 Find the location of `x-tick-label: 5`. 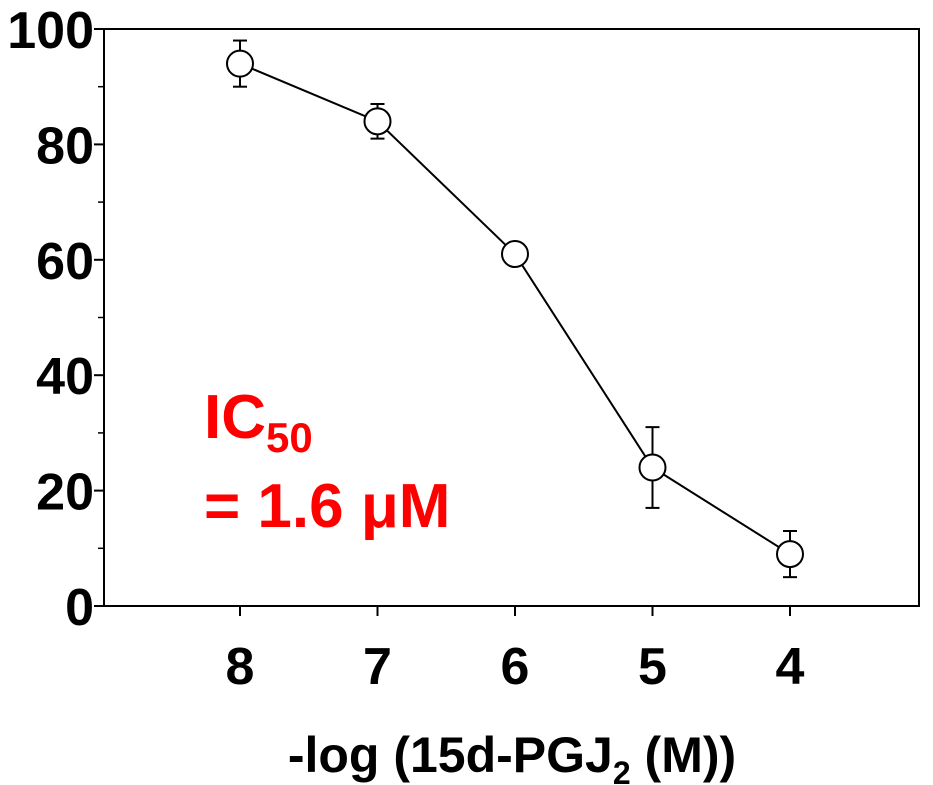

x-tick-label: 5 is located at coordinates (652, 667).